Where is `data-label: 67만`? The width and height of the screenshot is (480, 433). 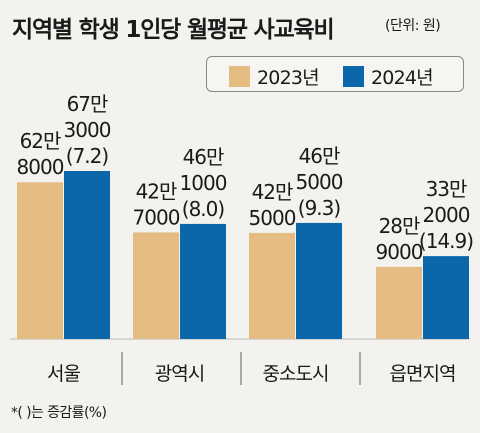 data-label: 67만 is located at coordinates (87, 104).